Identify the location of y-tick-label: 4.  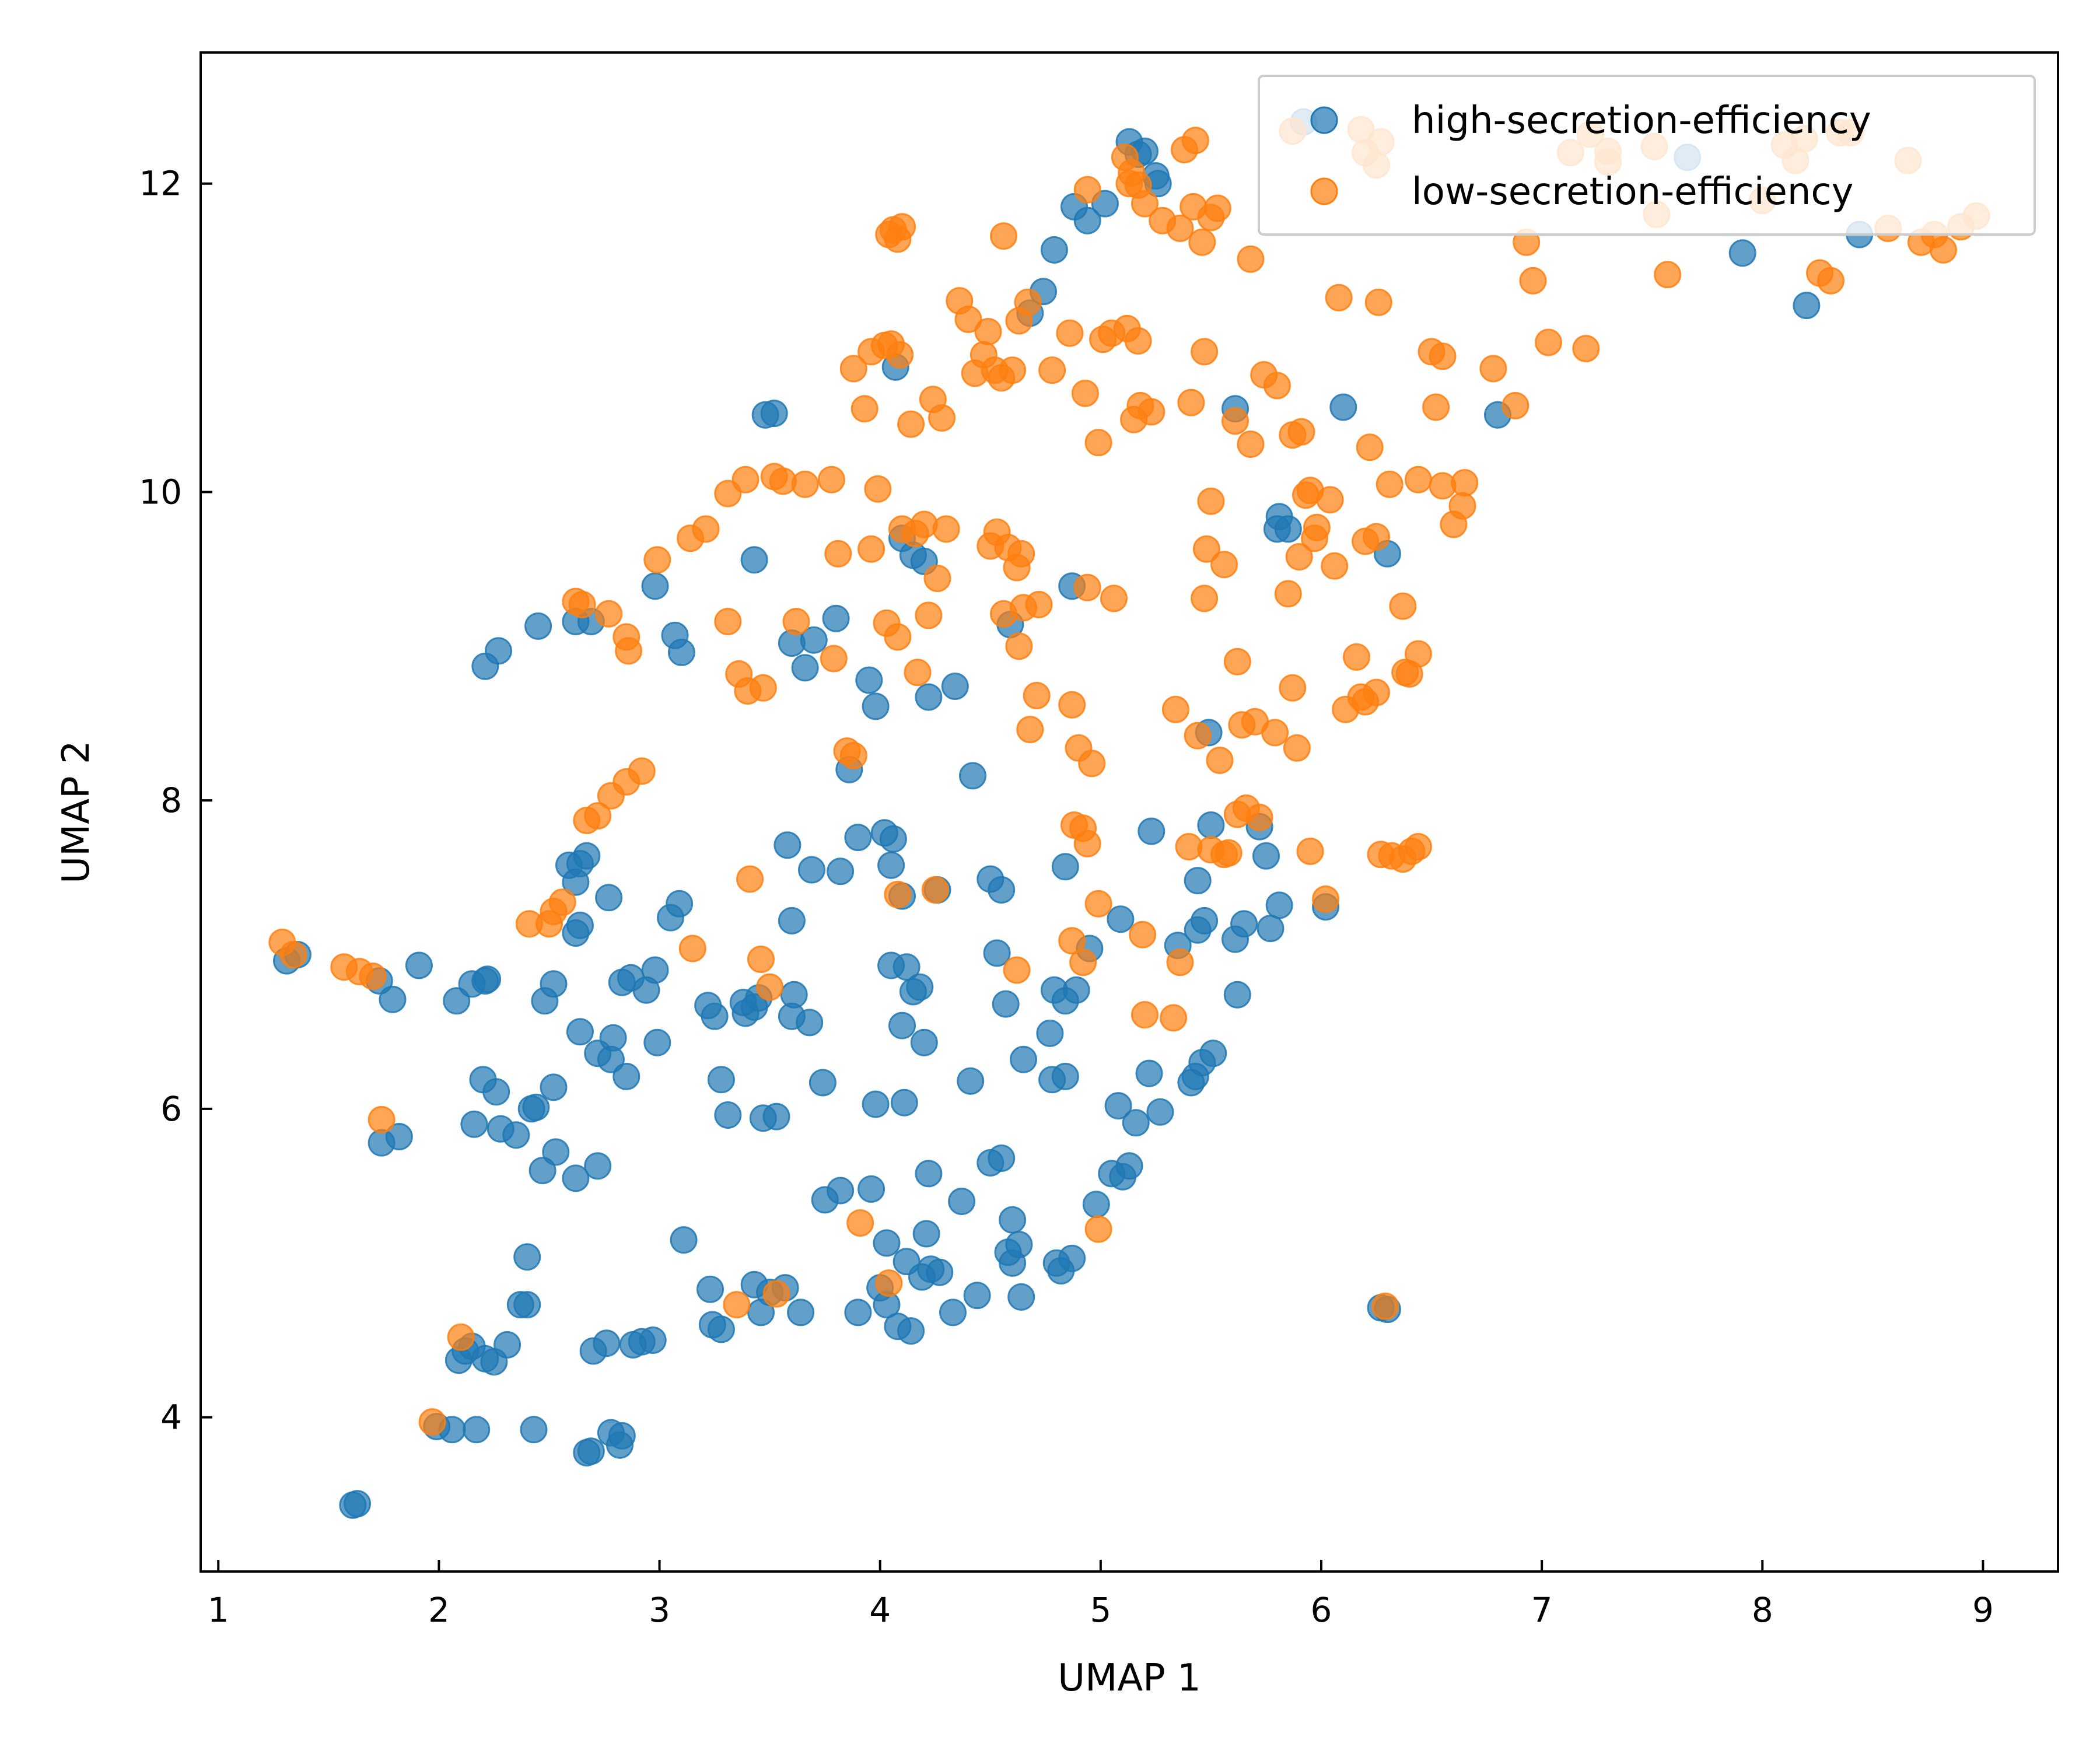
(171, 1417).